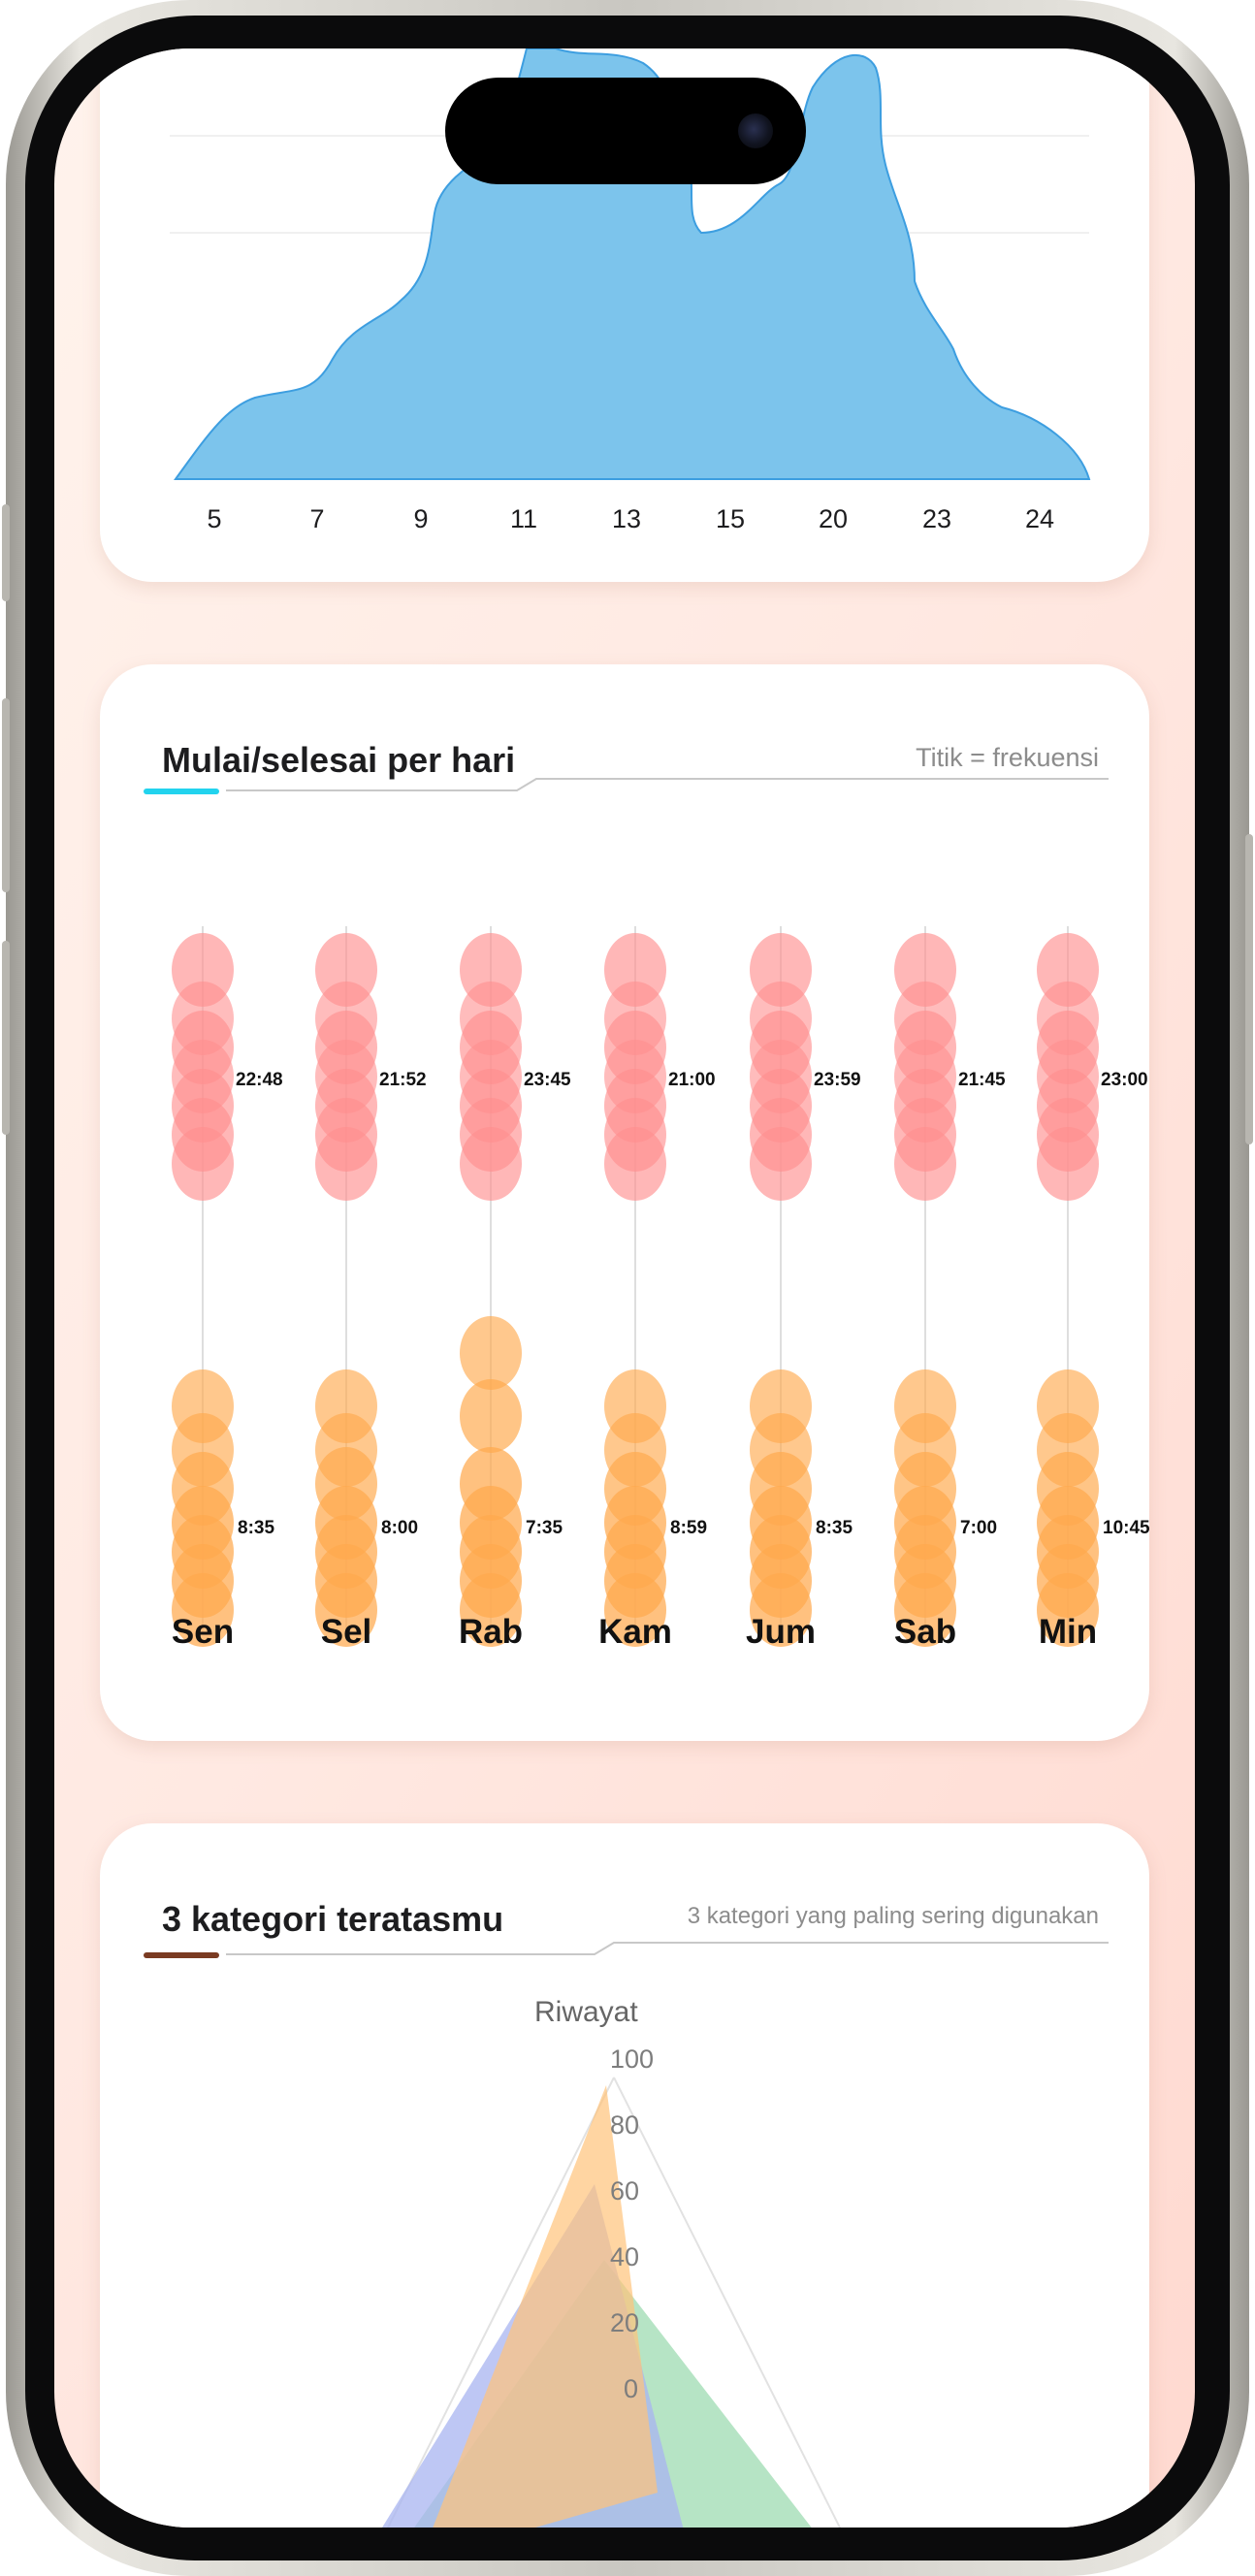 The image size is (1255, 2576). Describe the element at coordinates (834, 518) in the screenshot. I see `x-tick: 20` at that location.